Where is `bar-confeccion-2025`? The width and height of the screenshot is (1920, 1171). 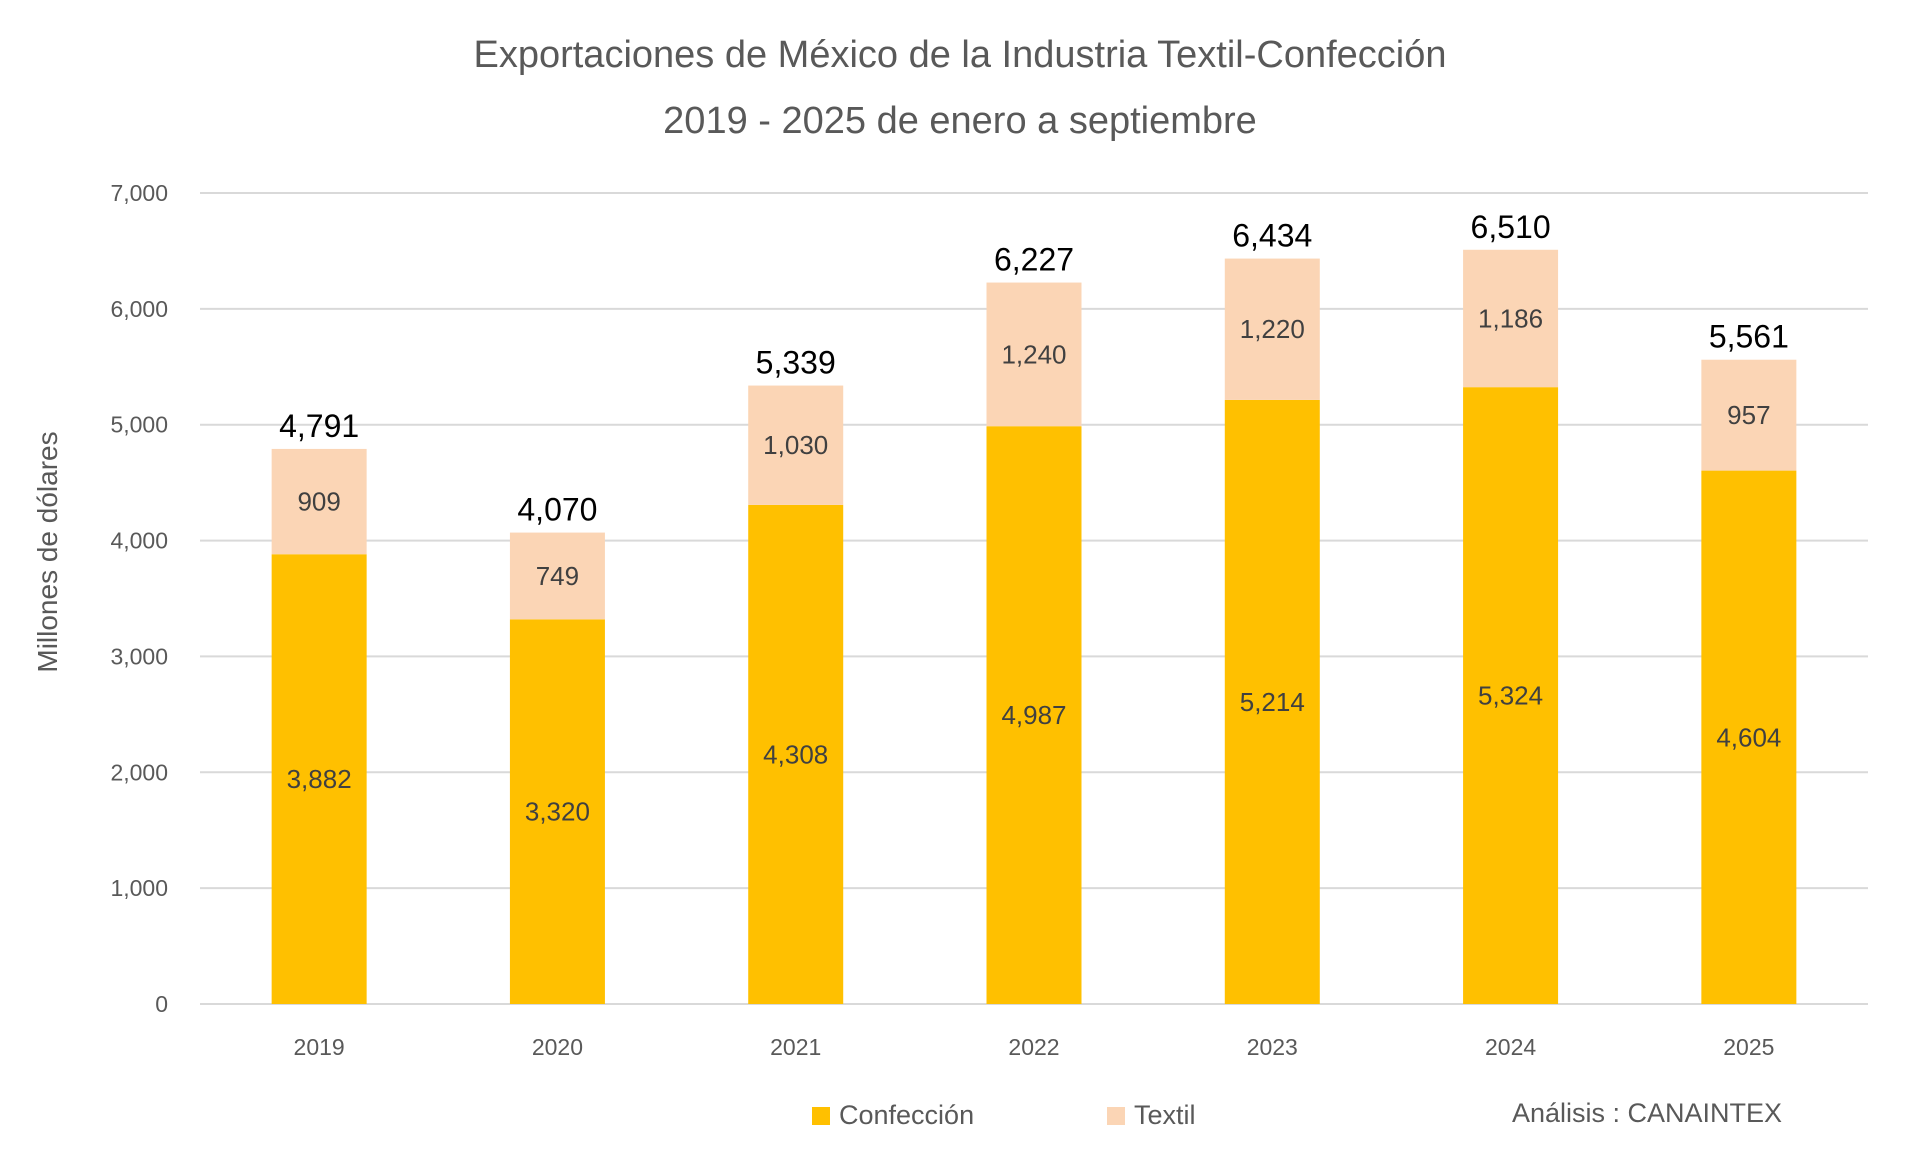 bar-confeccion-2025 is located at coordinates (1749, 737).